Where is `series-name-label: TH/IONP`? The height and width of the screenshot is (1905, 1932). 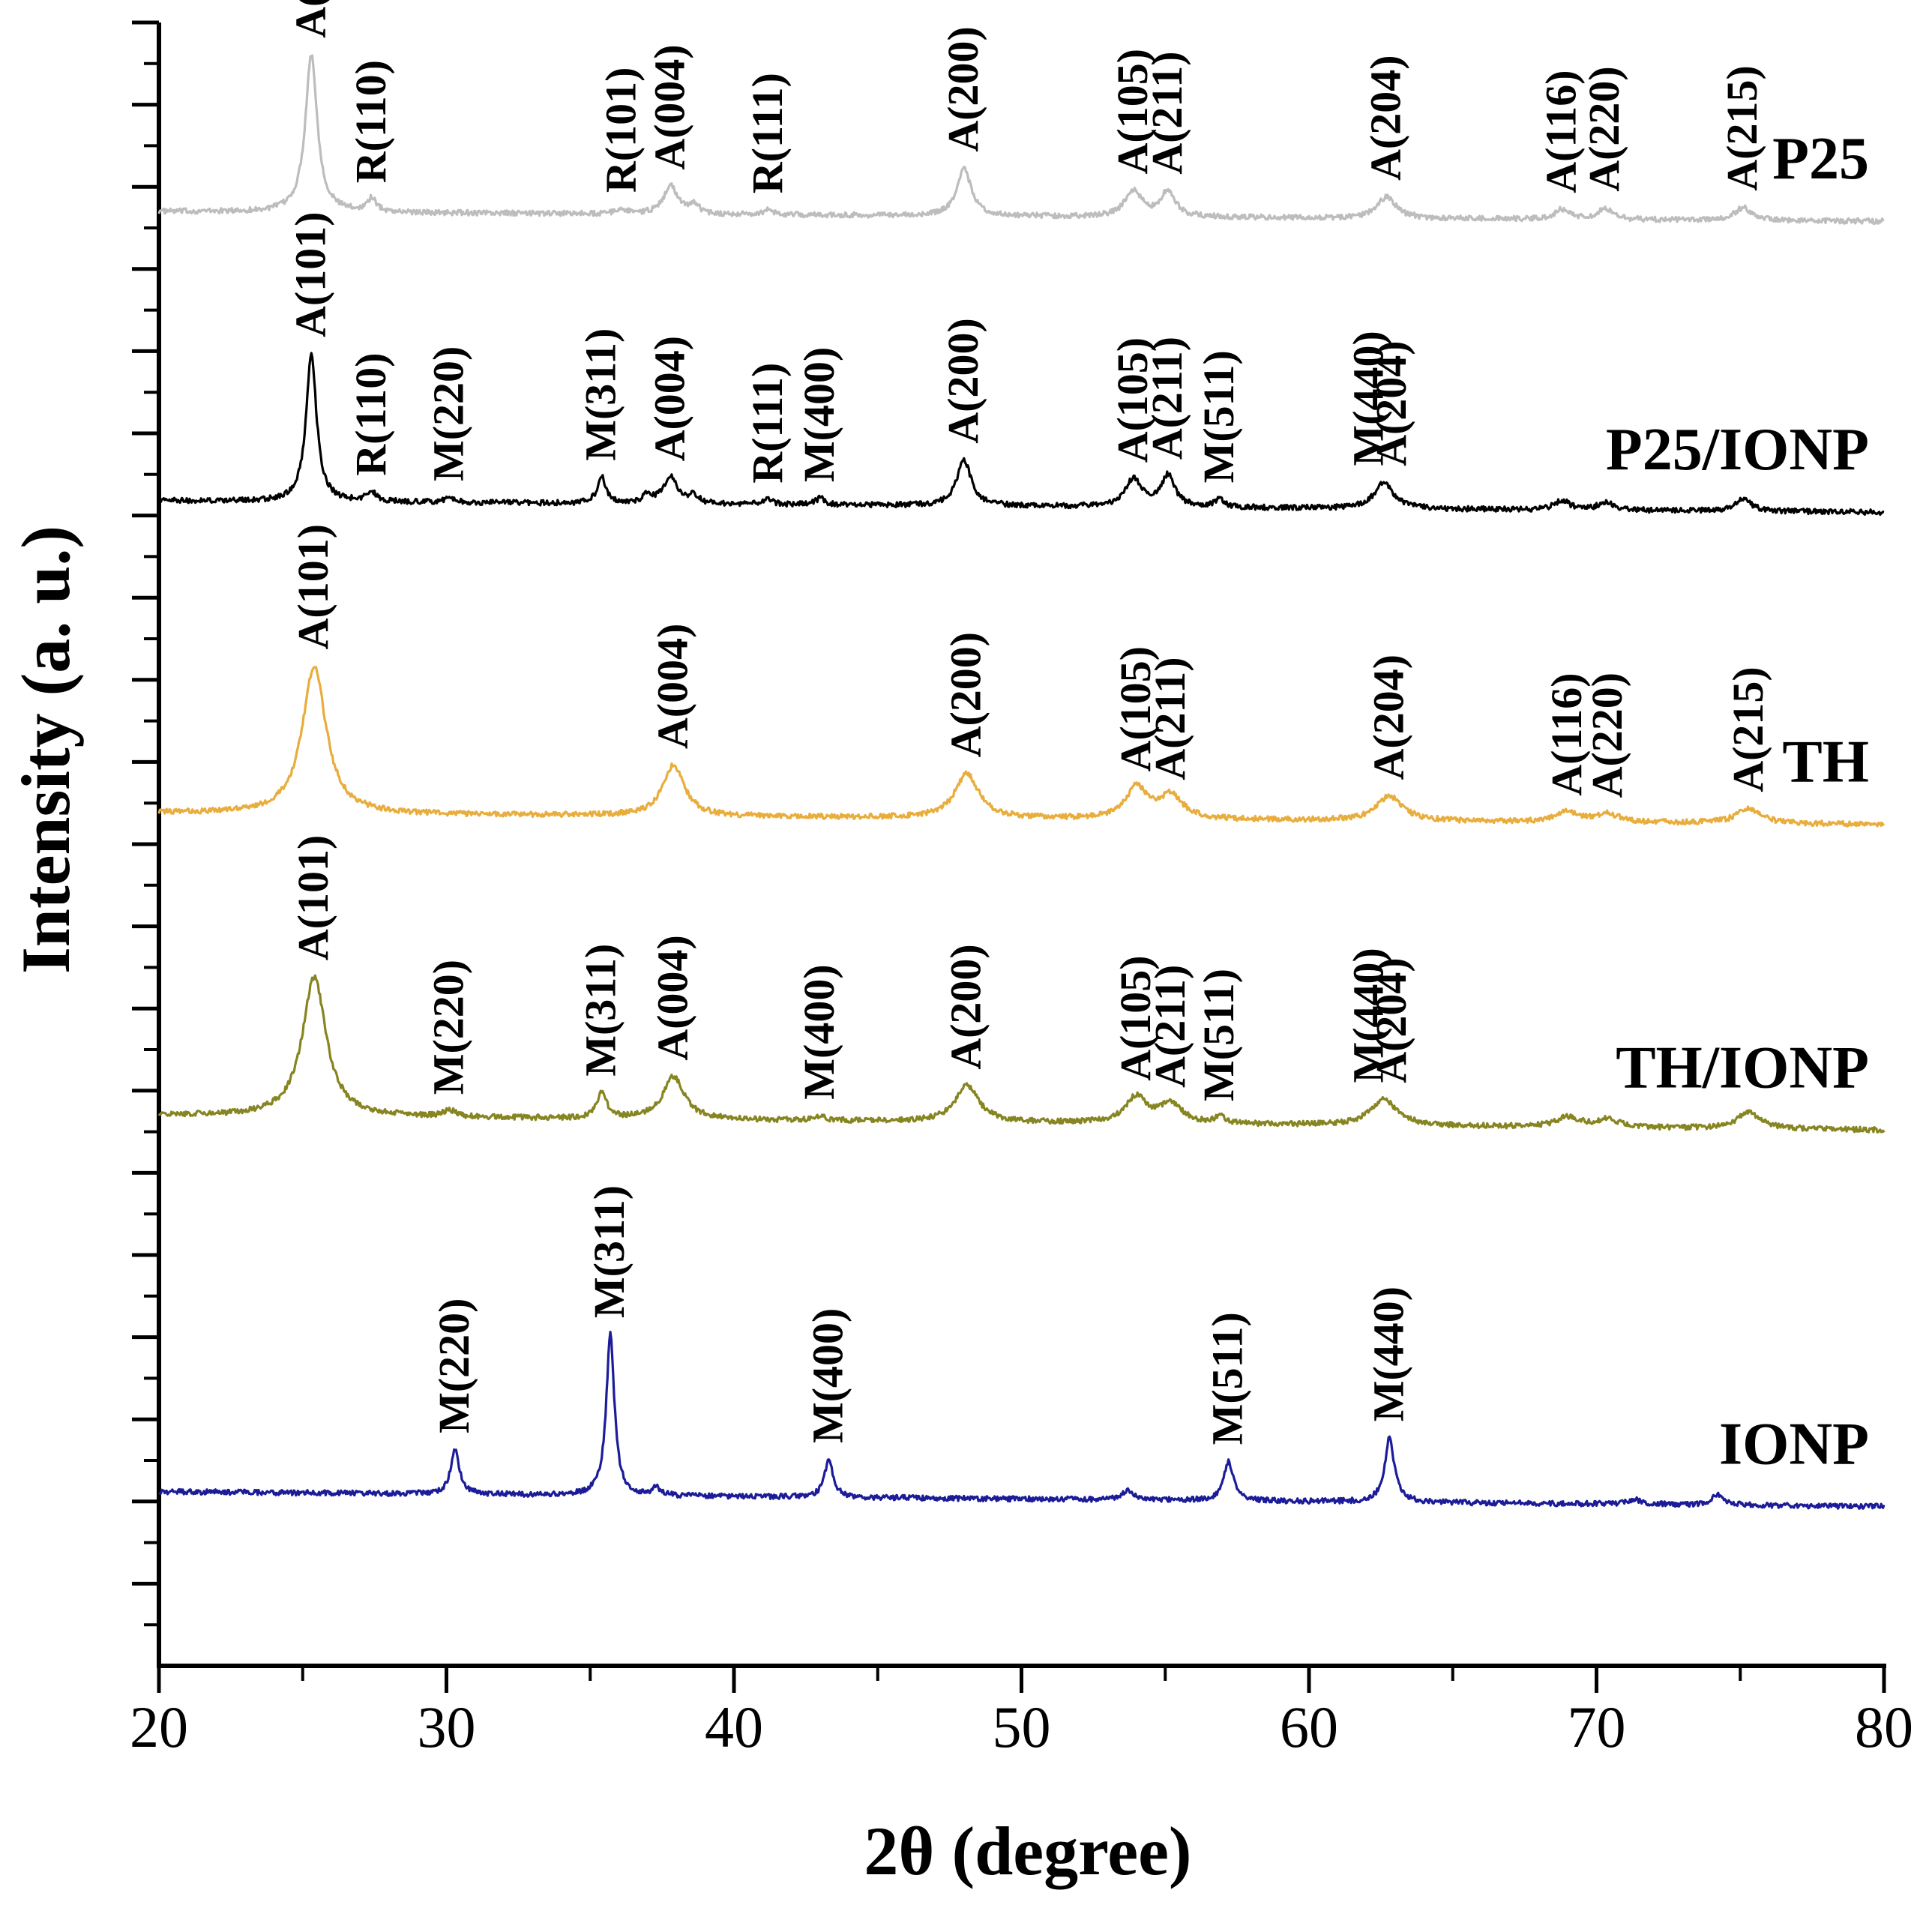 series-name-label: TH/IONP is located at coordinates (1742, 1068).